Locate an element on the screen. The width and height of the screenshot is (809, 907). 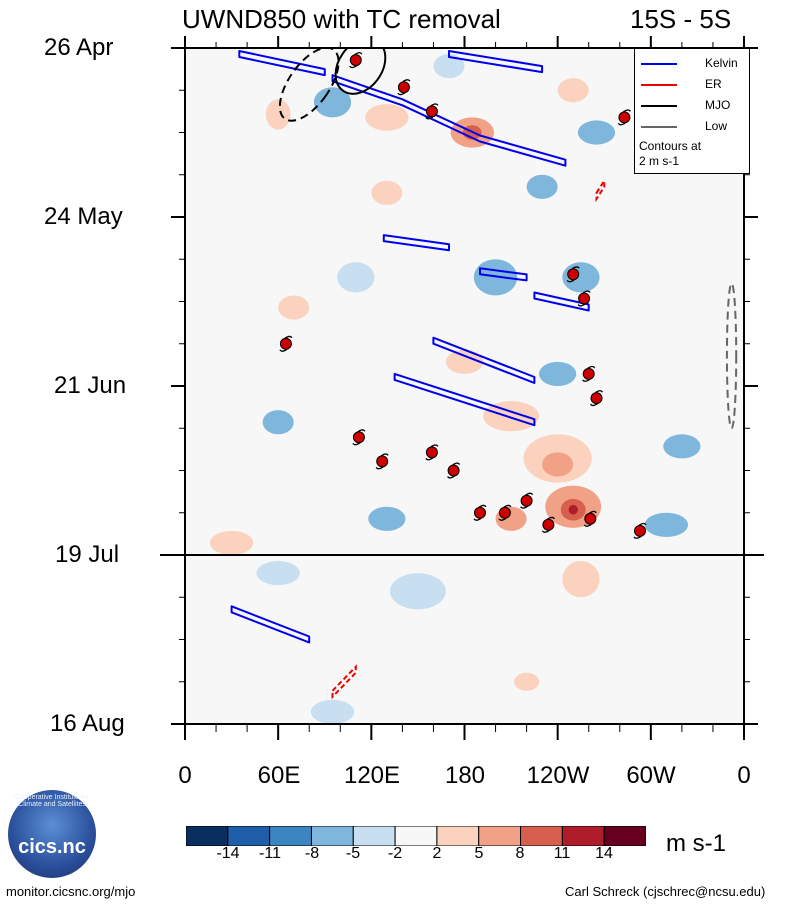
tc-marker-10-arm-top is located at coordinates (434, 446).